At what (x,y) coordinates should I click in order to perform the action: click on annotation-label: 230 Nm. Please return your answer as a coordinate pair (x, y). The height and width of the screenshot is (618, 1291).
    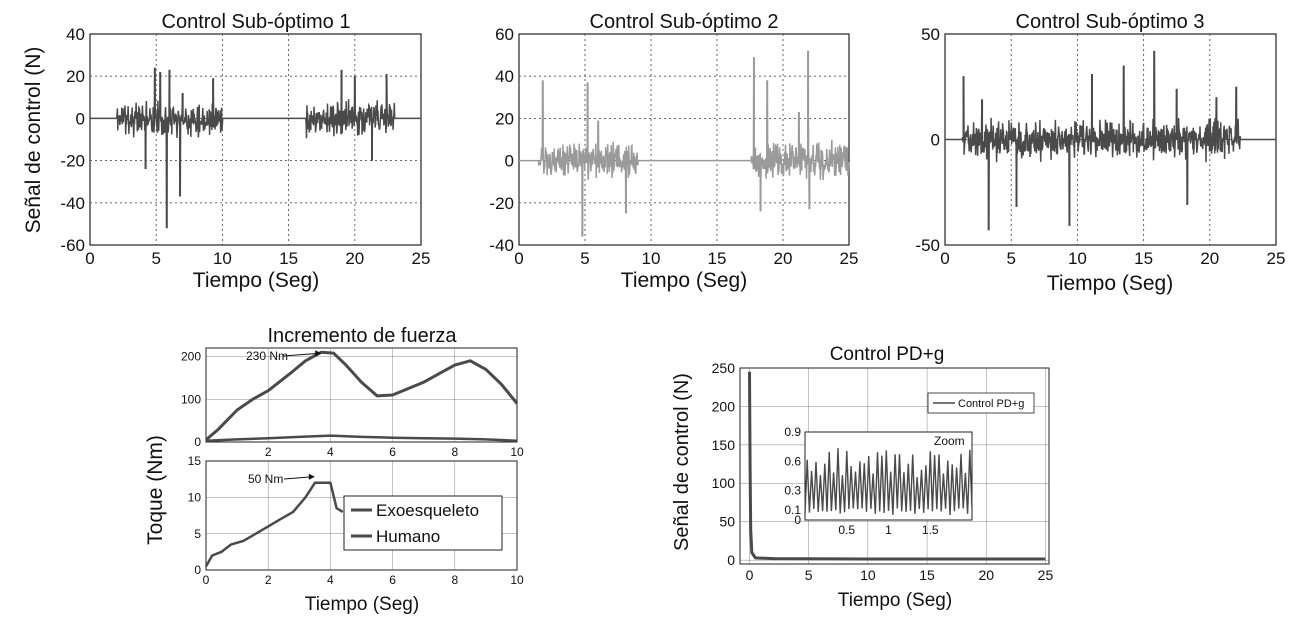
    Looking at the image, I should click on (267, 356).